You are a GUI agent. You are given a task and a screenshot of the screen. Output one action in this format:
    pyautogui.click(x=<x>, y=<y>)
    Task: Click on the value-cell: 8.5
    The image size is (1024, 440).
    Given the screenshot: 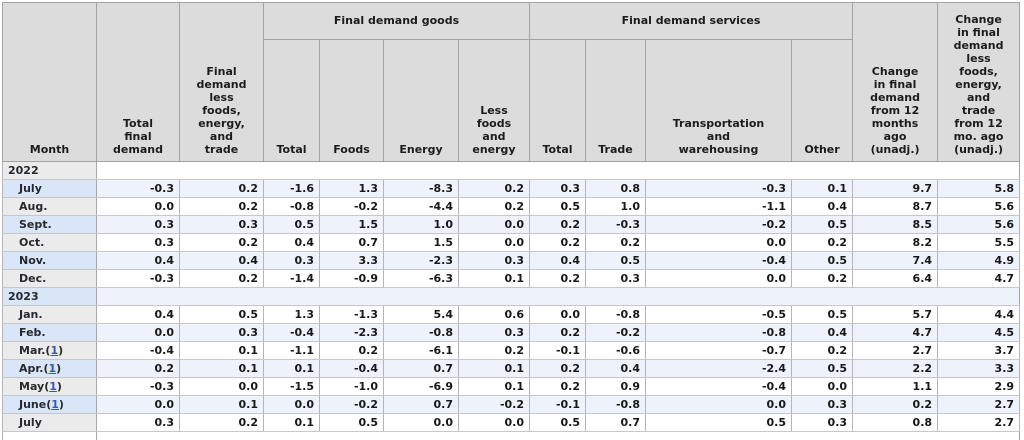 What is the action you would take?
    pyautogui.click(x=895, y=225)
    